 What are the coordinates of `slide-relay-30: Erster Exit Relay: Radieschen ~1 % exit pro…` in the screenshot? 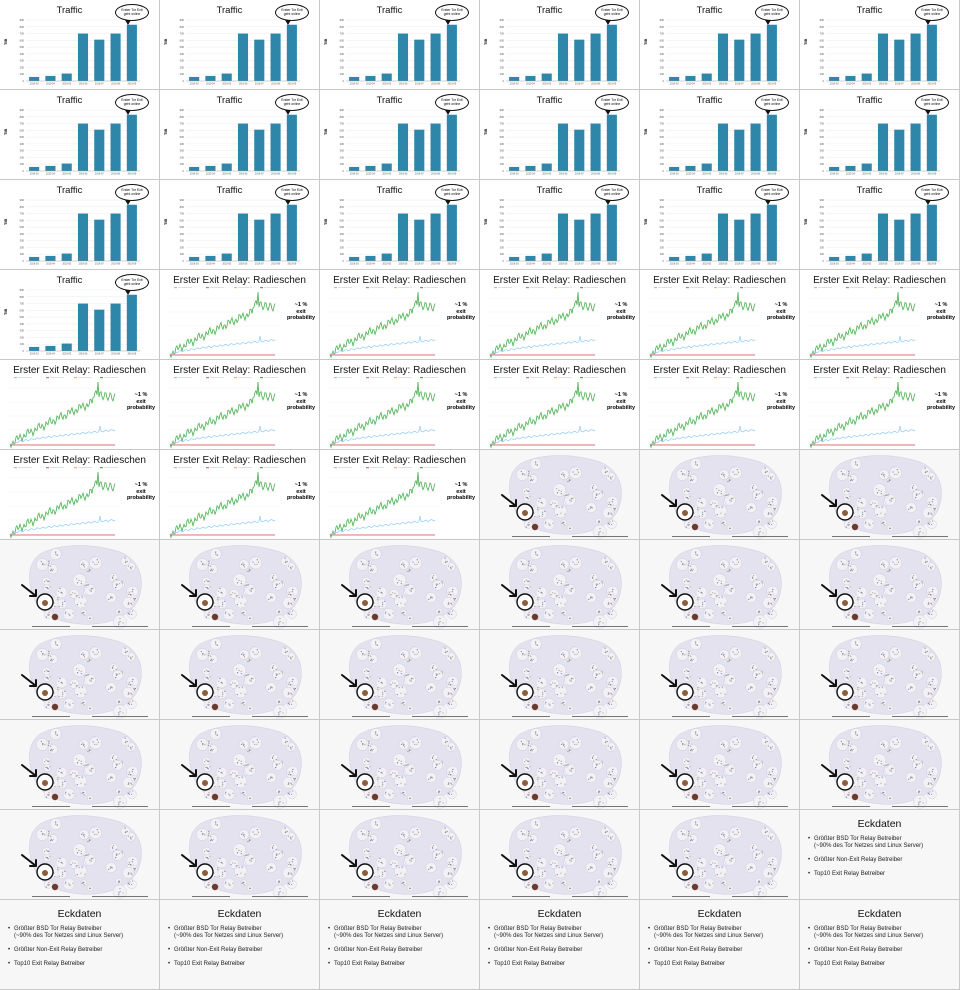 It's located at (80, 495).